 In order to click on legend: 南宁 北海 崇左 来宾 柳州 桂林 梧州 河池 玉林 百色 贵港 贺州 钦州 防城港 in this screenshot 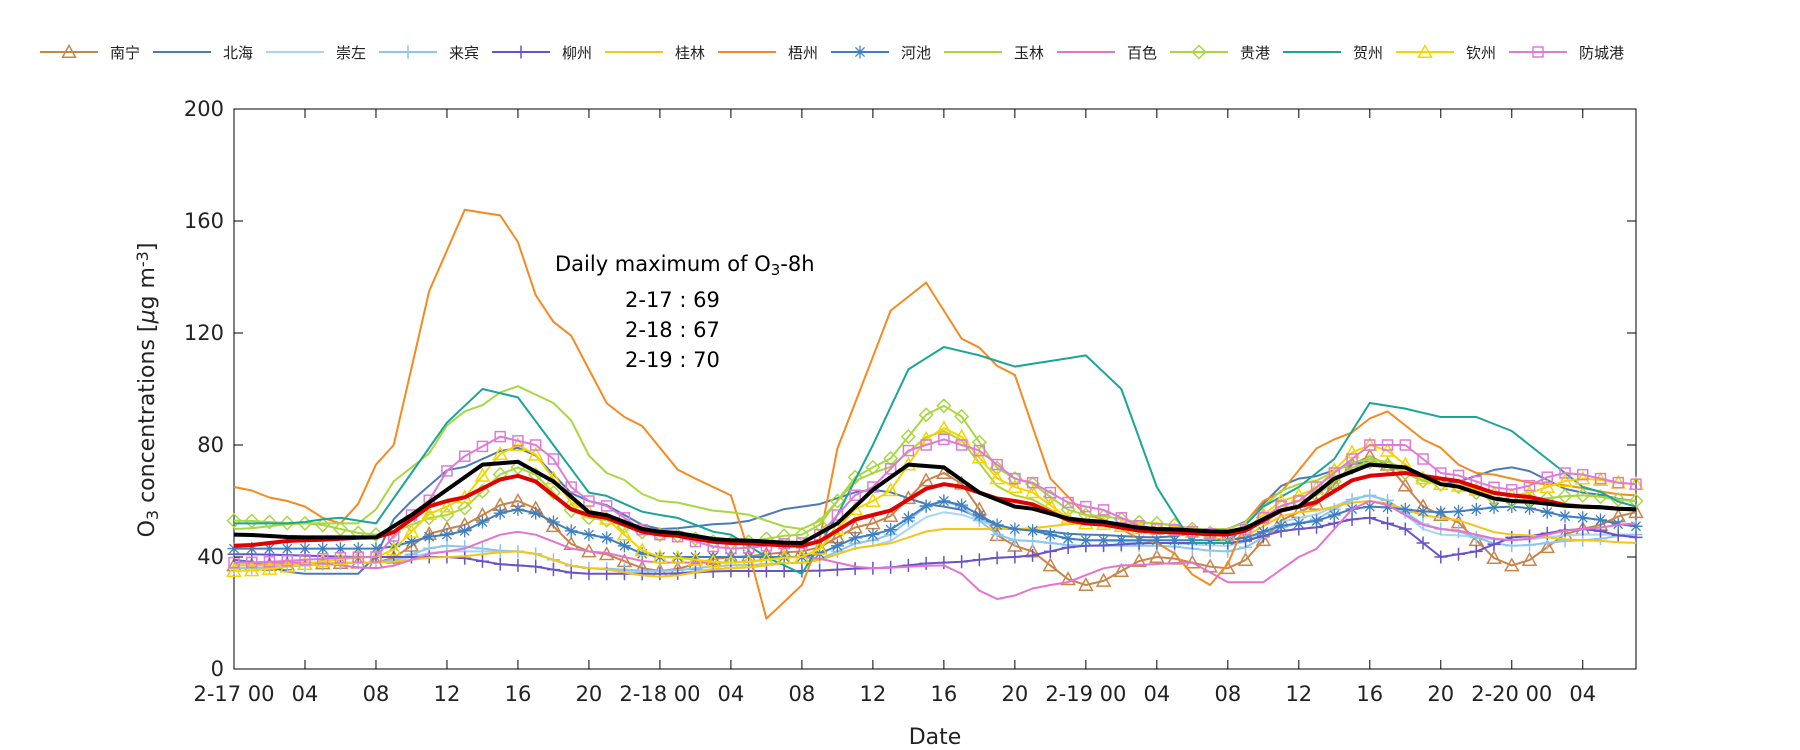, I will do `click(832, 52)`.